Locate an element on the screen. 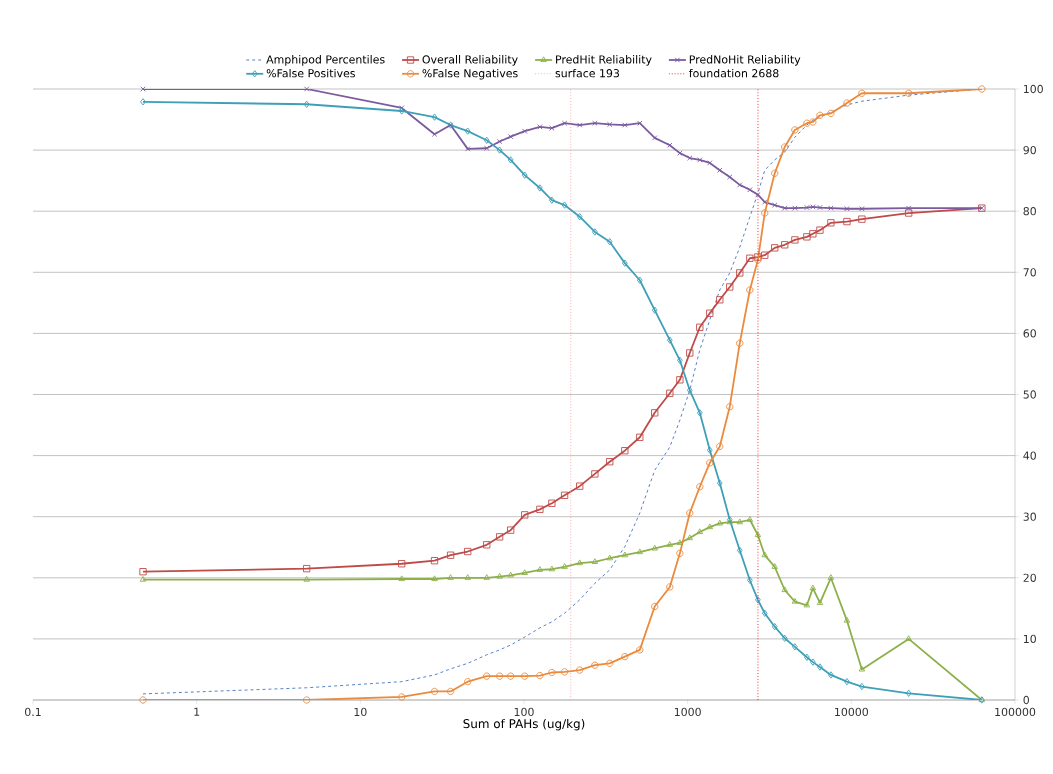  legend-label: %False Positives is located at coordinates (310, 73).